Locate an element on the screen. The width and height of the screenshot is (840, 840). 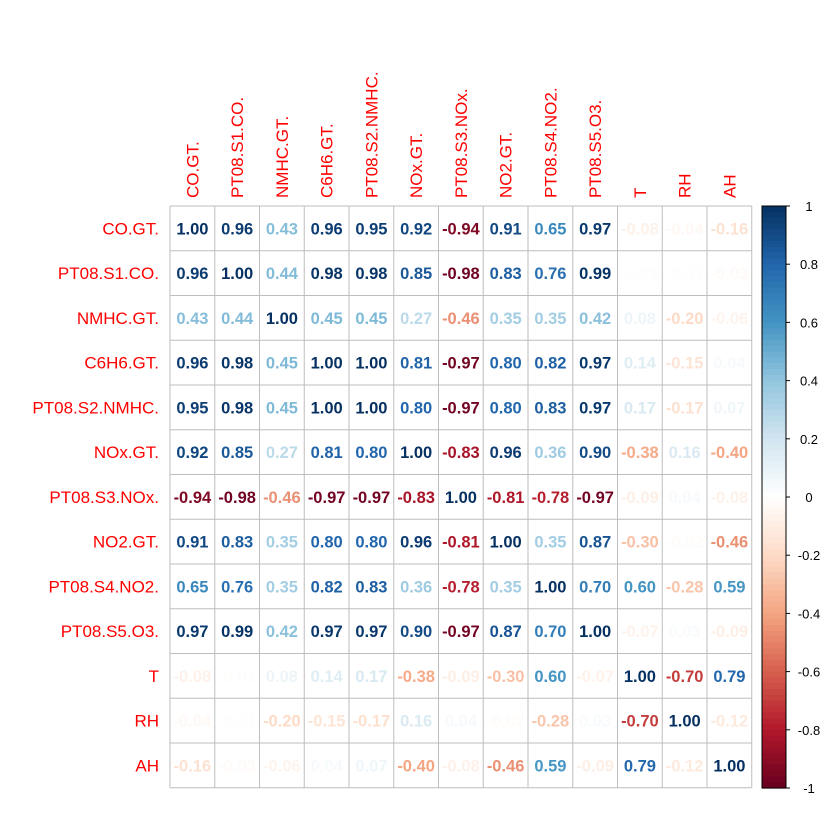
correlation-value: 0.98 is located at coordinates (371, 274).